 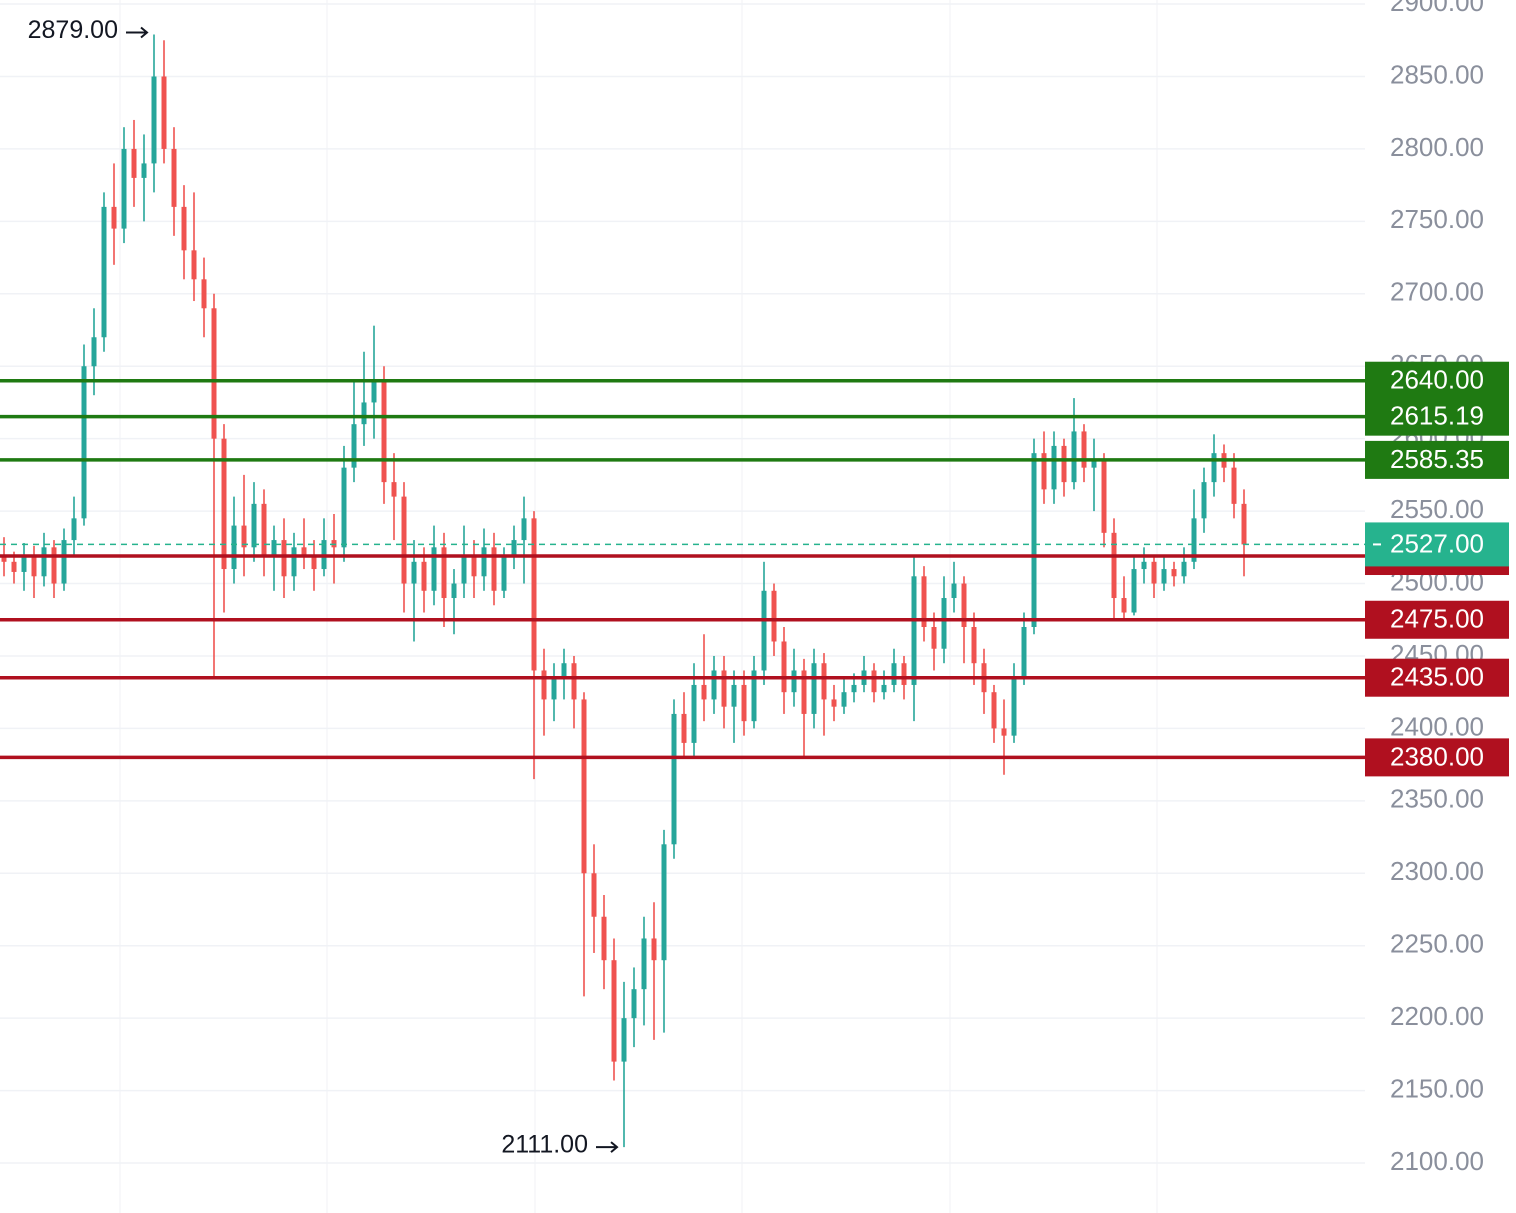 I want to click on level-label: 2615.19, so click(x=1437, y=416).